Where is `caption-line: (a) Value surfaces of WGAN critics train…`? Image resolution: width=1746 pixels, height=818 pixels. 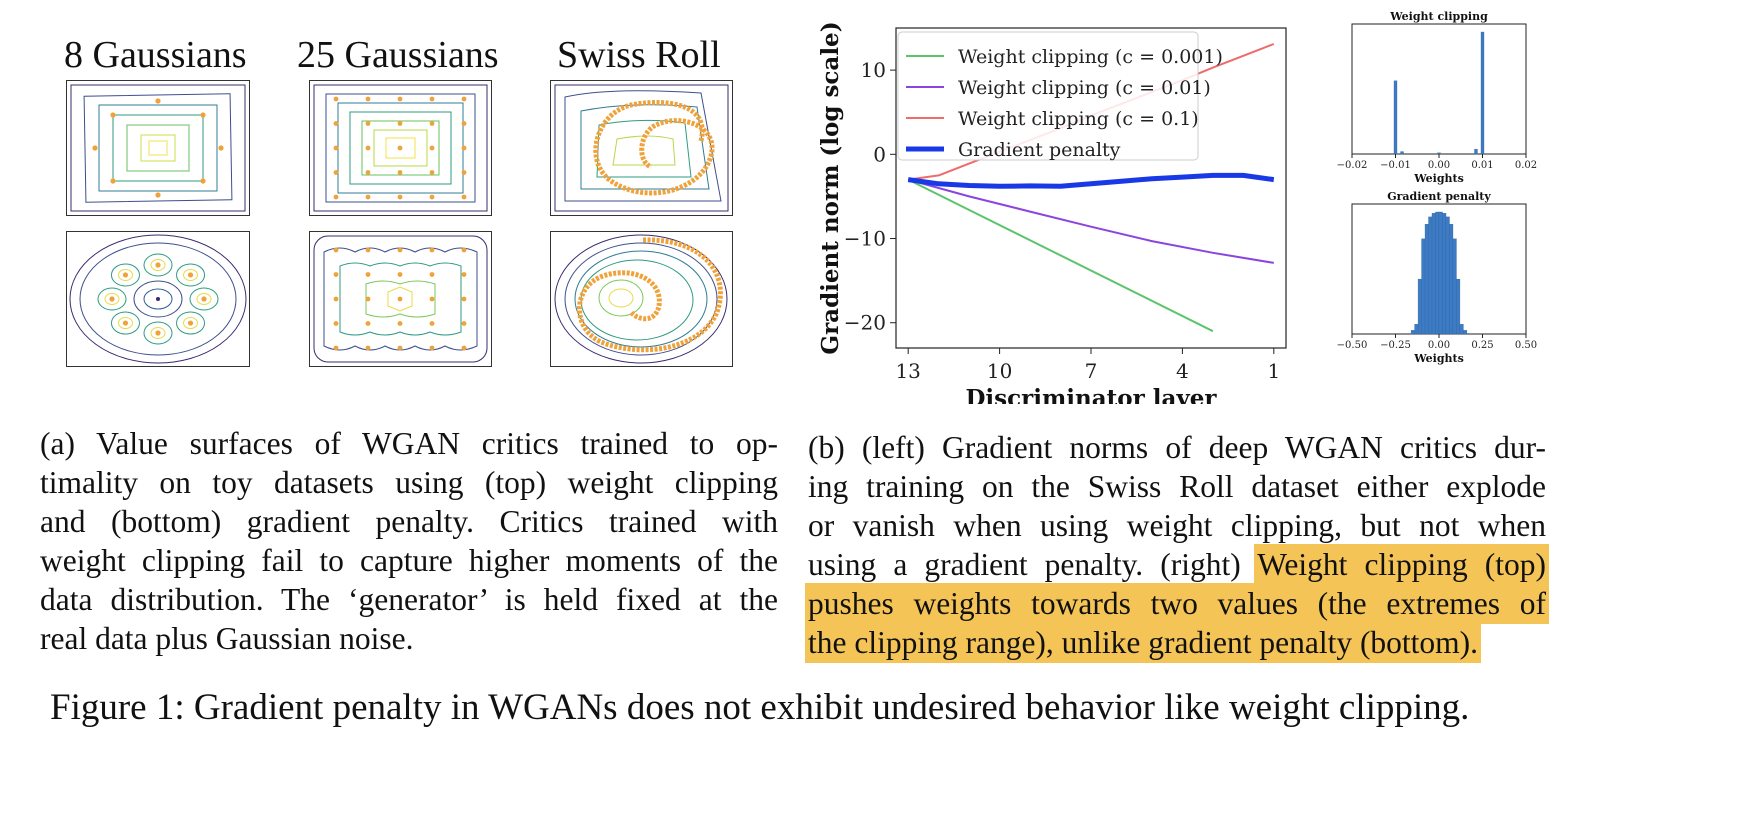 caption-line: (a) Value surfaces of WGAN critics train… is located at coordinates (409, 443).